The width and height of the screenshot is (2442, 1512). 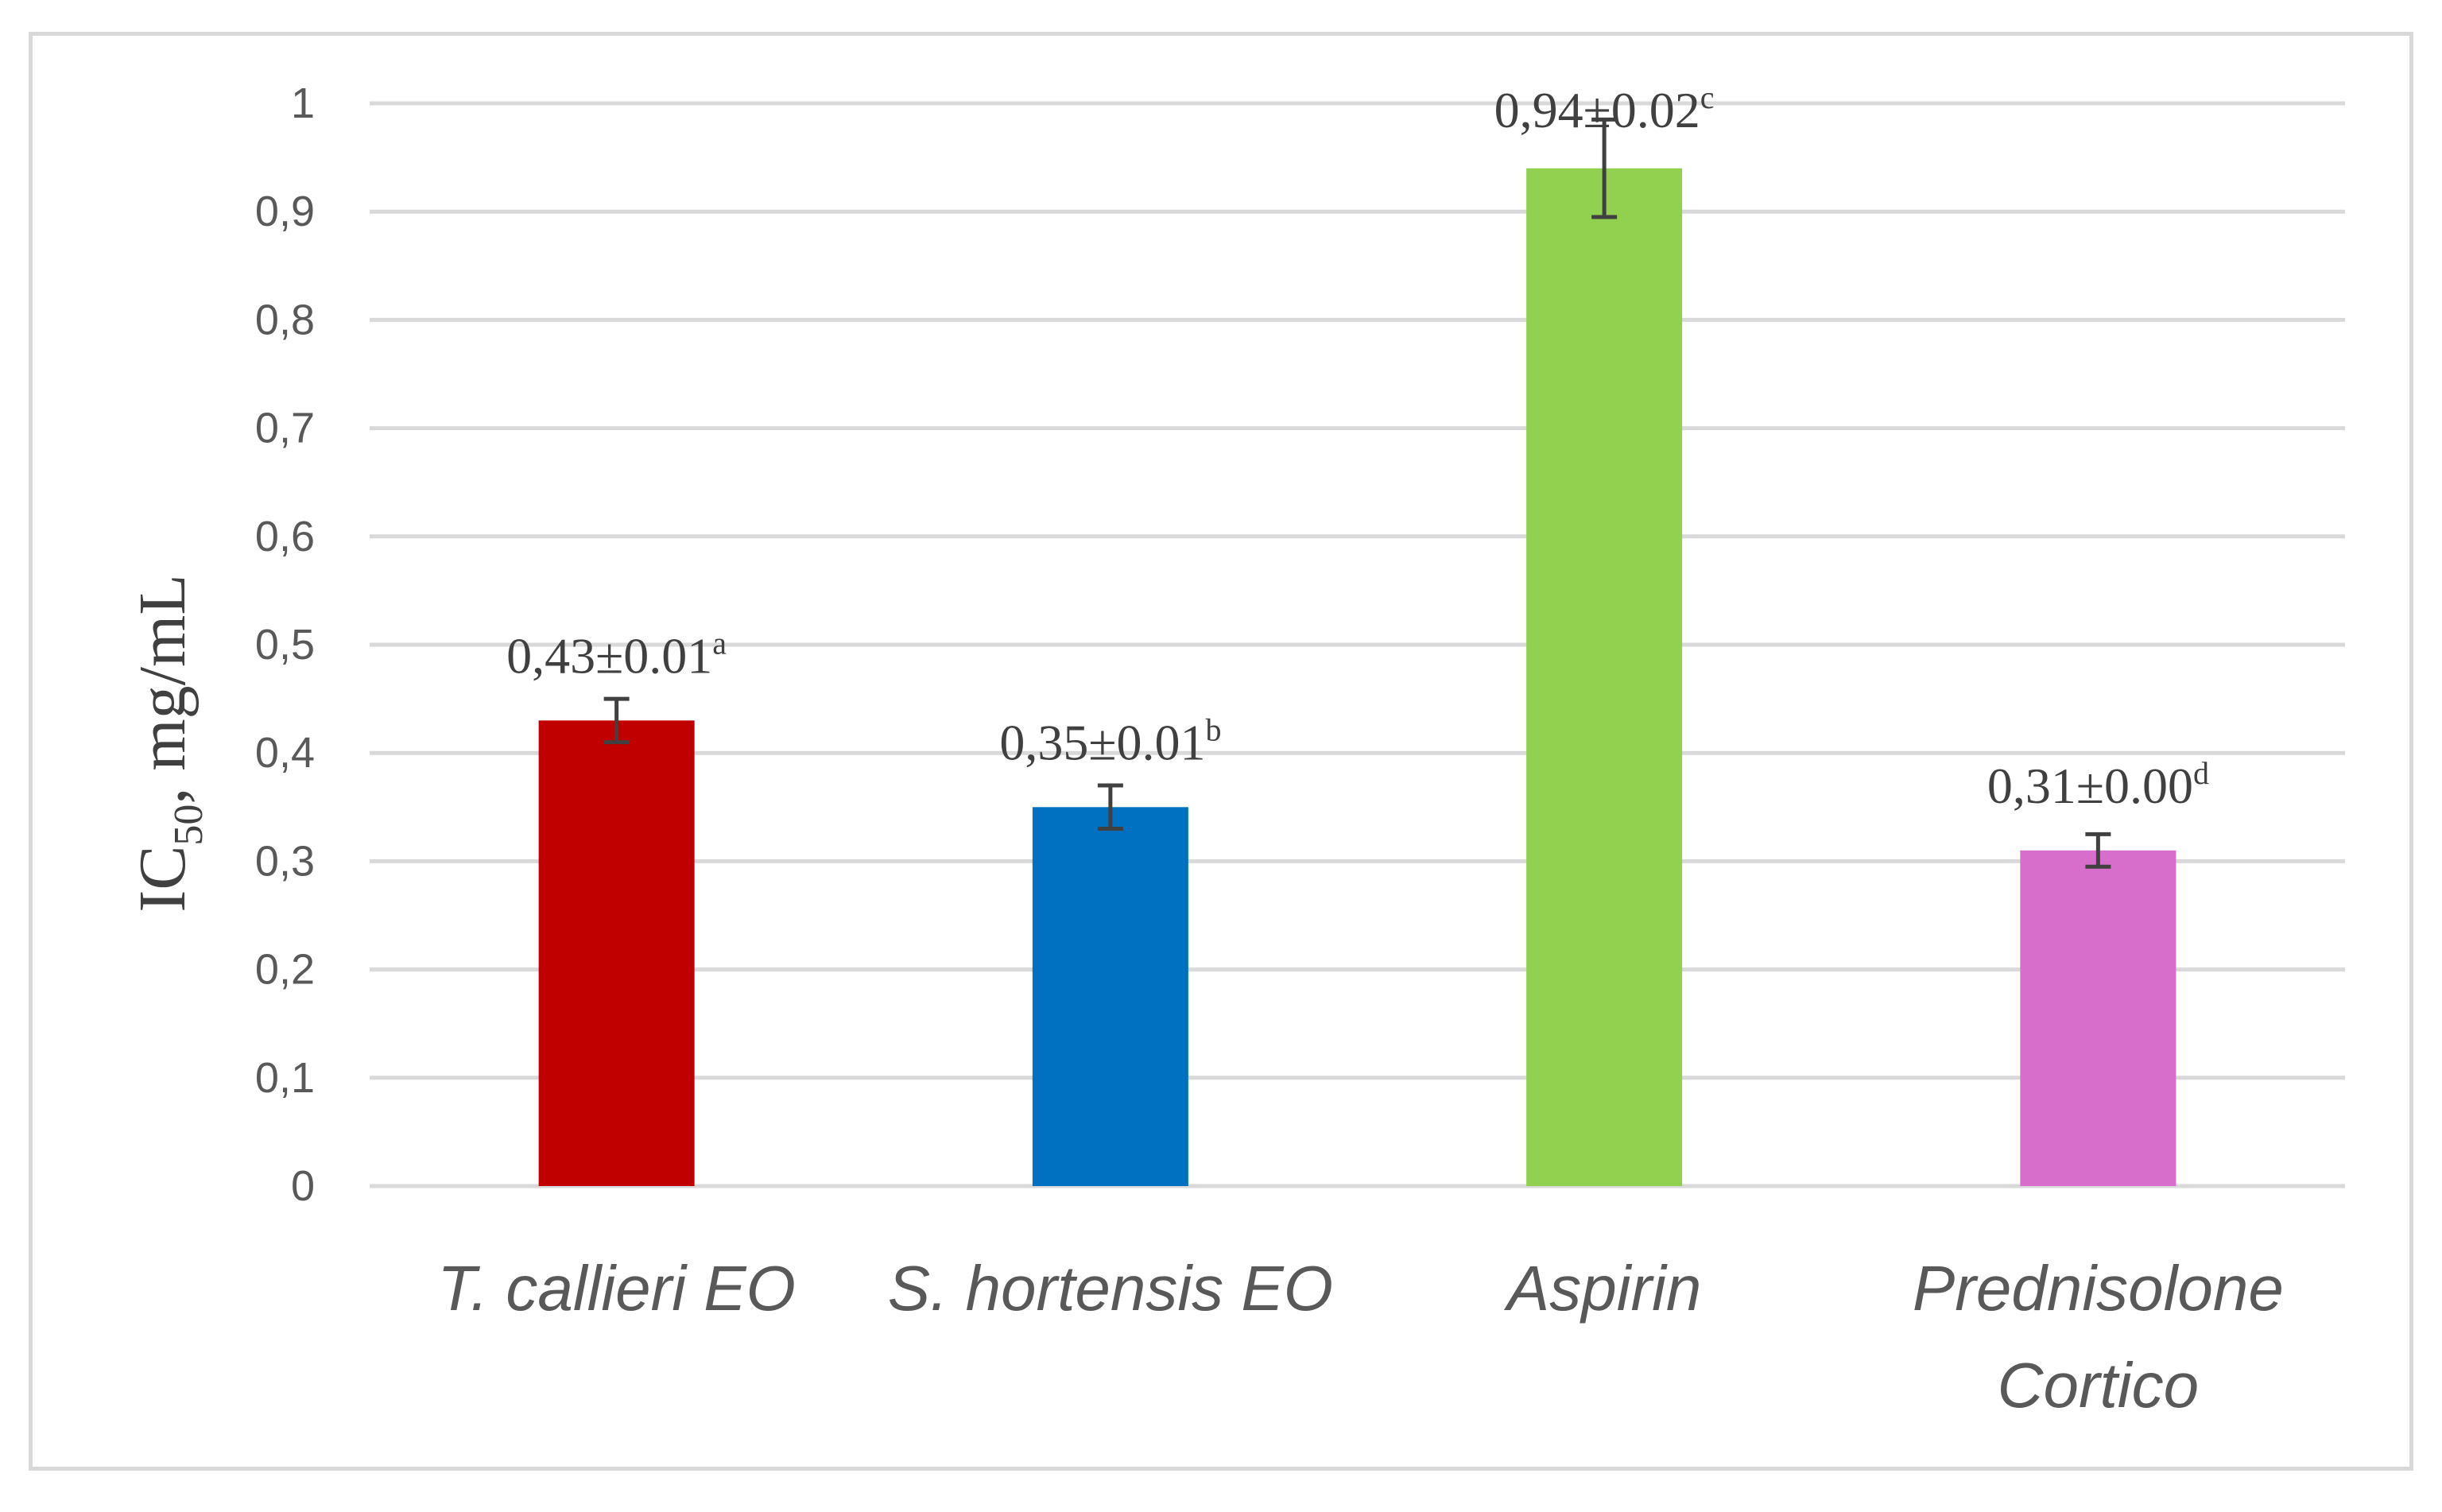 What do you see at coordinates (303, 103) in the screenshot?
I see `y-tick-label: 1` at bounding box center [303, 103].